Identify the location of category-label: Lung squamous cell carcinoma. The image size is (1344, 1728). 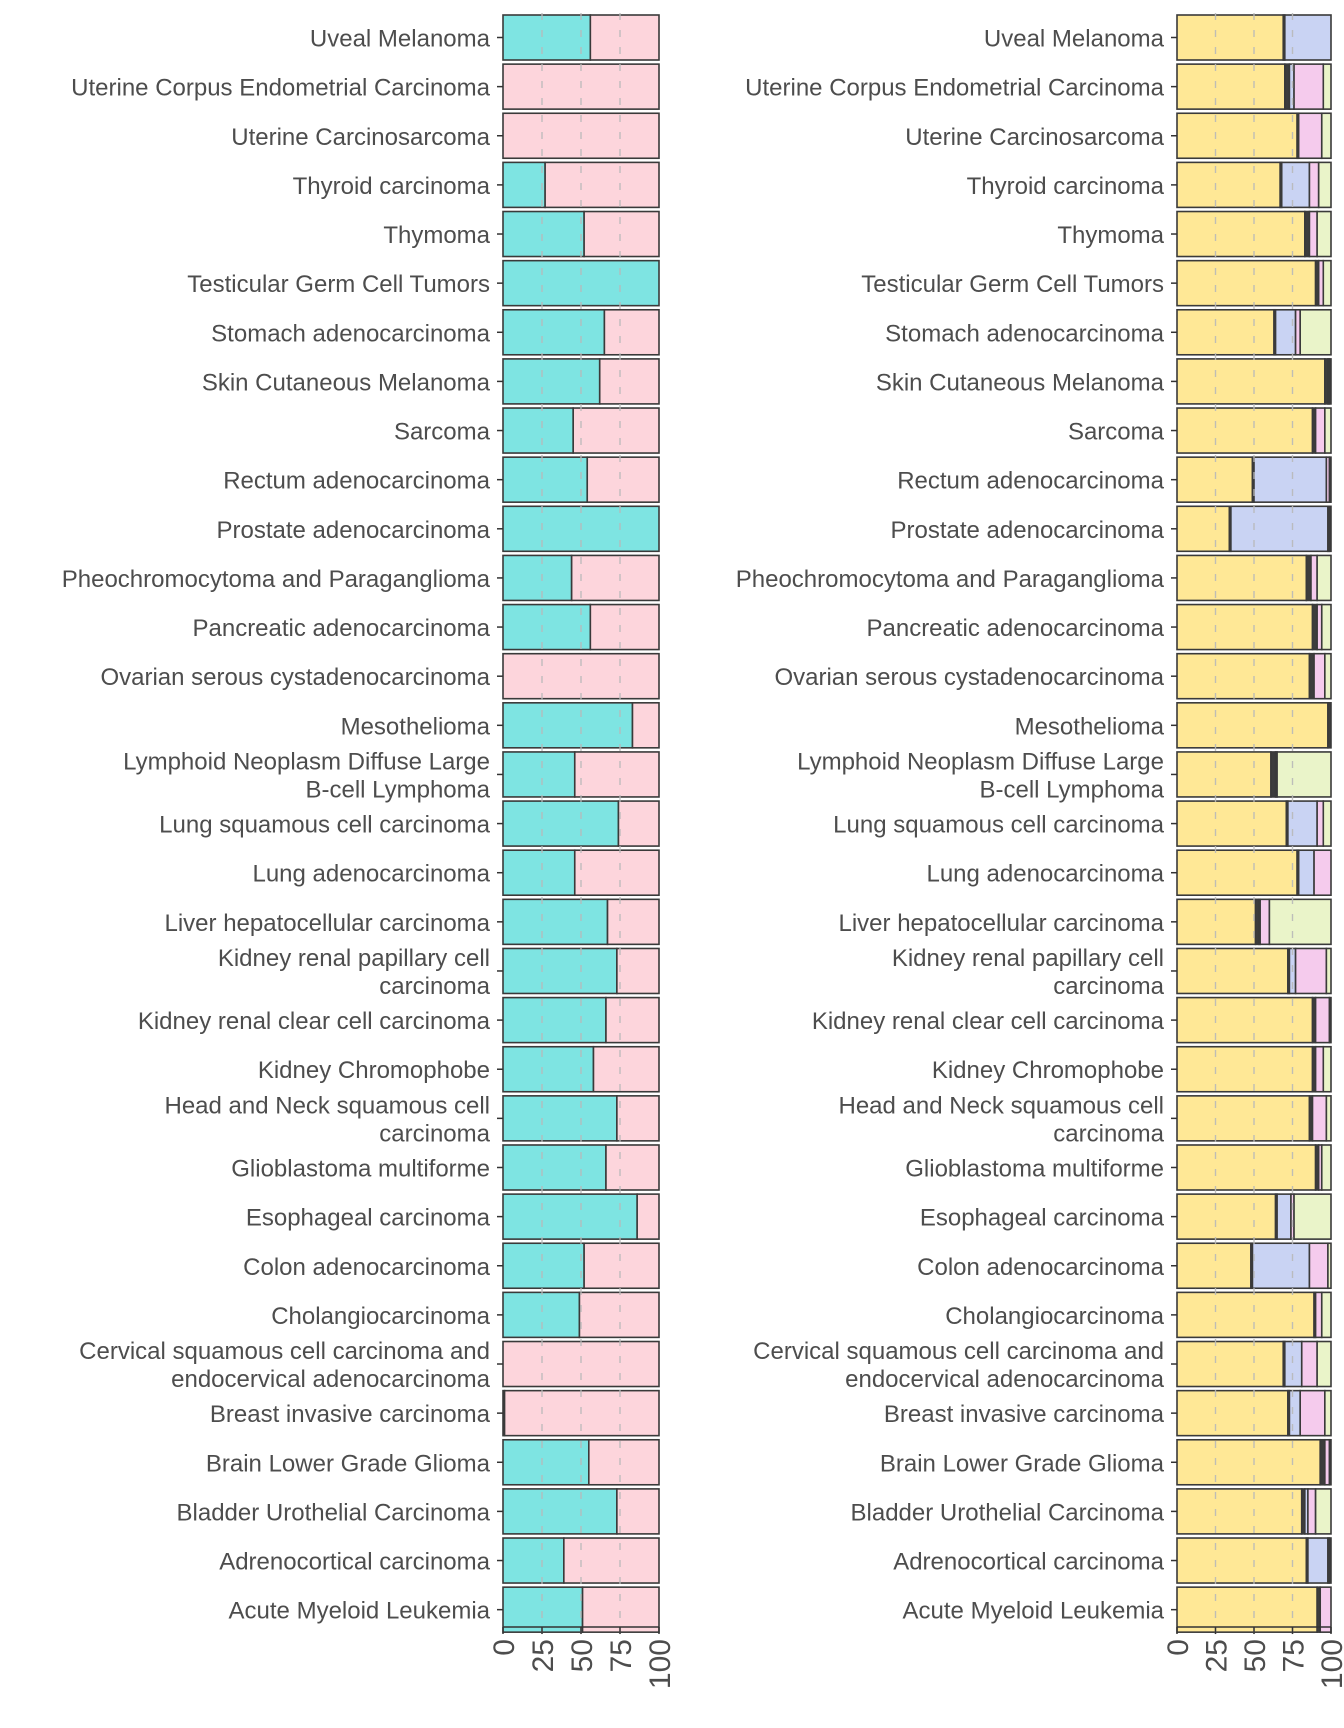
(324, 825).